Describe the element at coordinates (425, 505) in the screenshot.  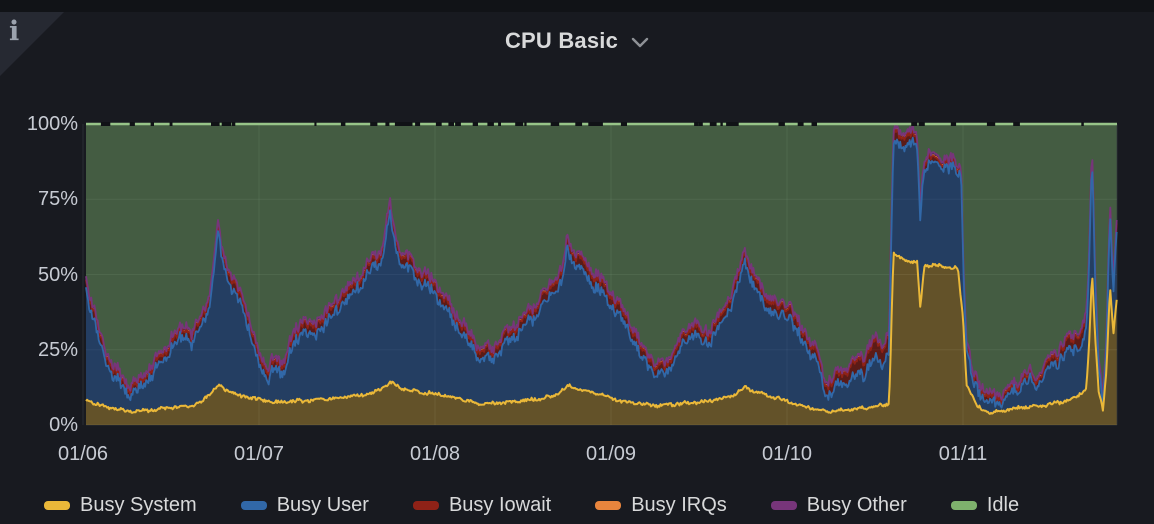
I see `legend-swatch-busy-iowait` at that location.